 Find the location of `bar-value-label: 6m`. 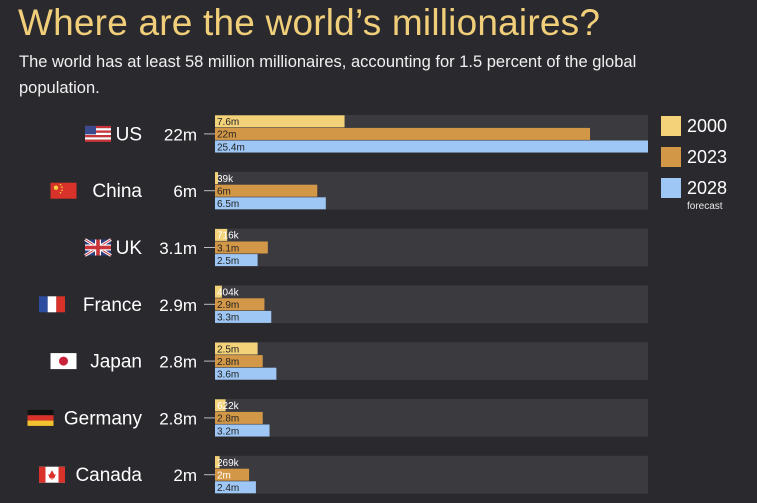

bar-value-label: 6m is located at coordinates (224, 192).